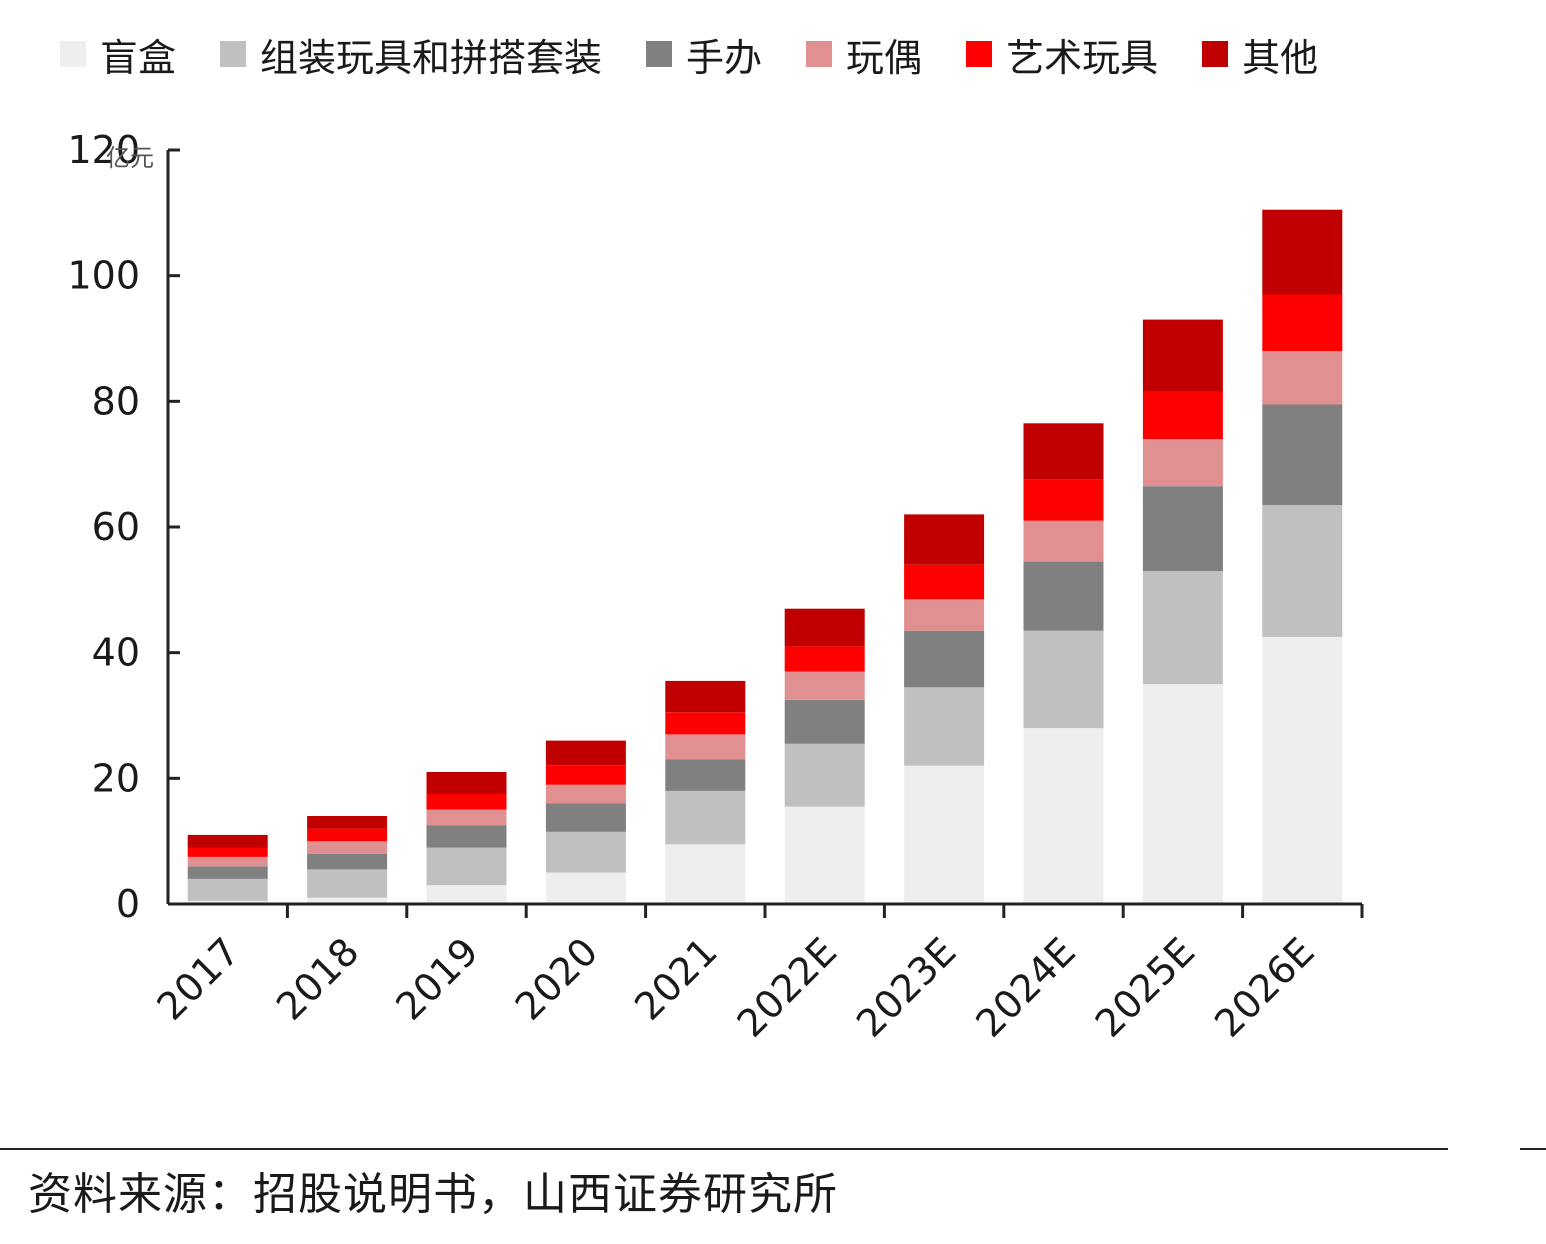  I want to click on x-tick-label: 2021, so click(676, 979).